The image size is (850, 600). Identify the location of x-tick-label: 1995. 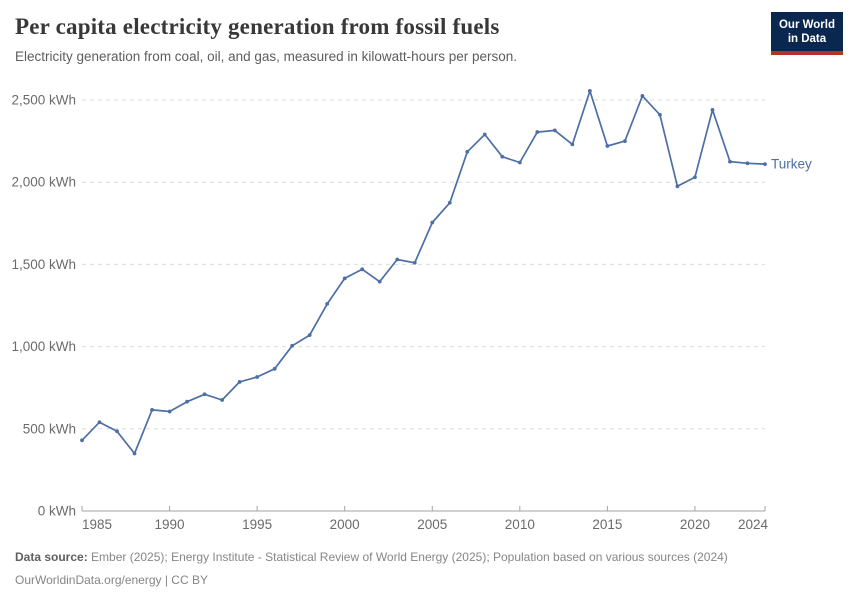
(257, 524).